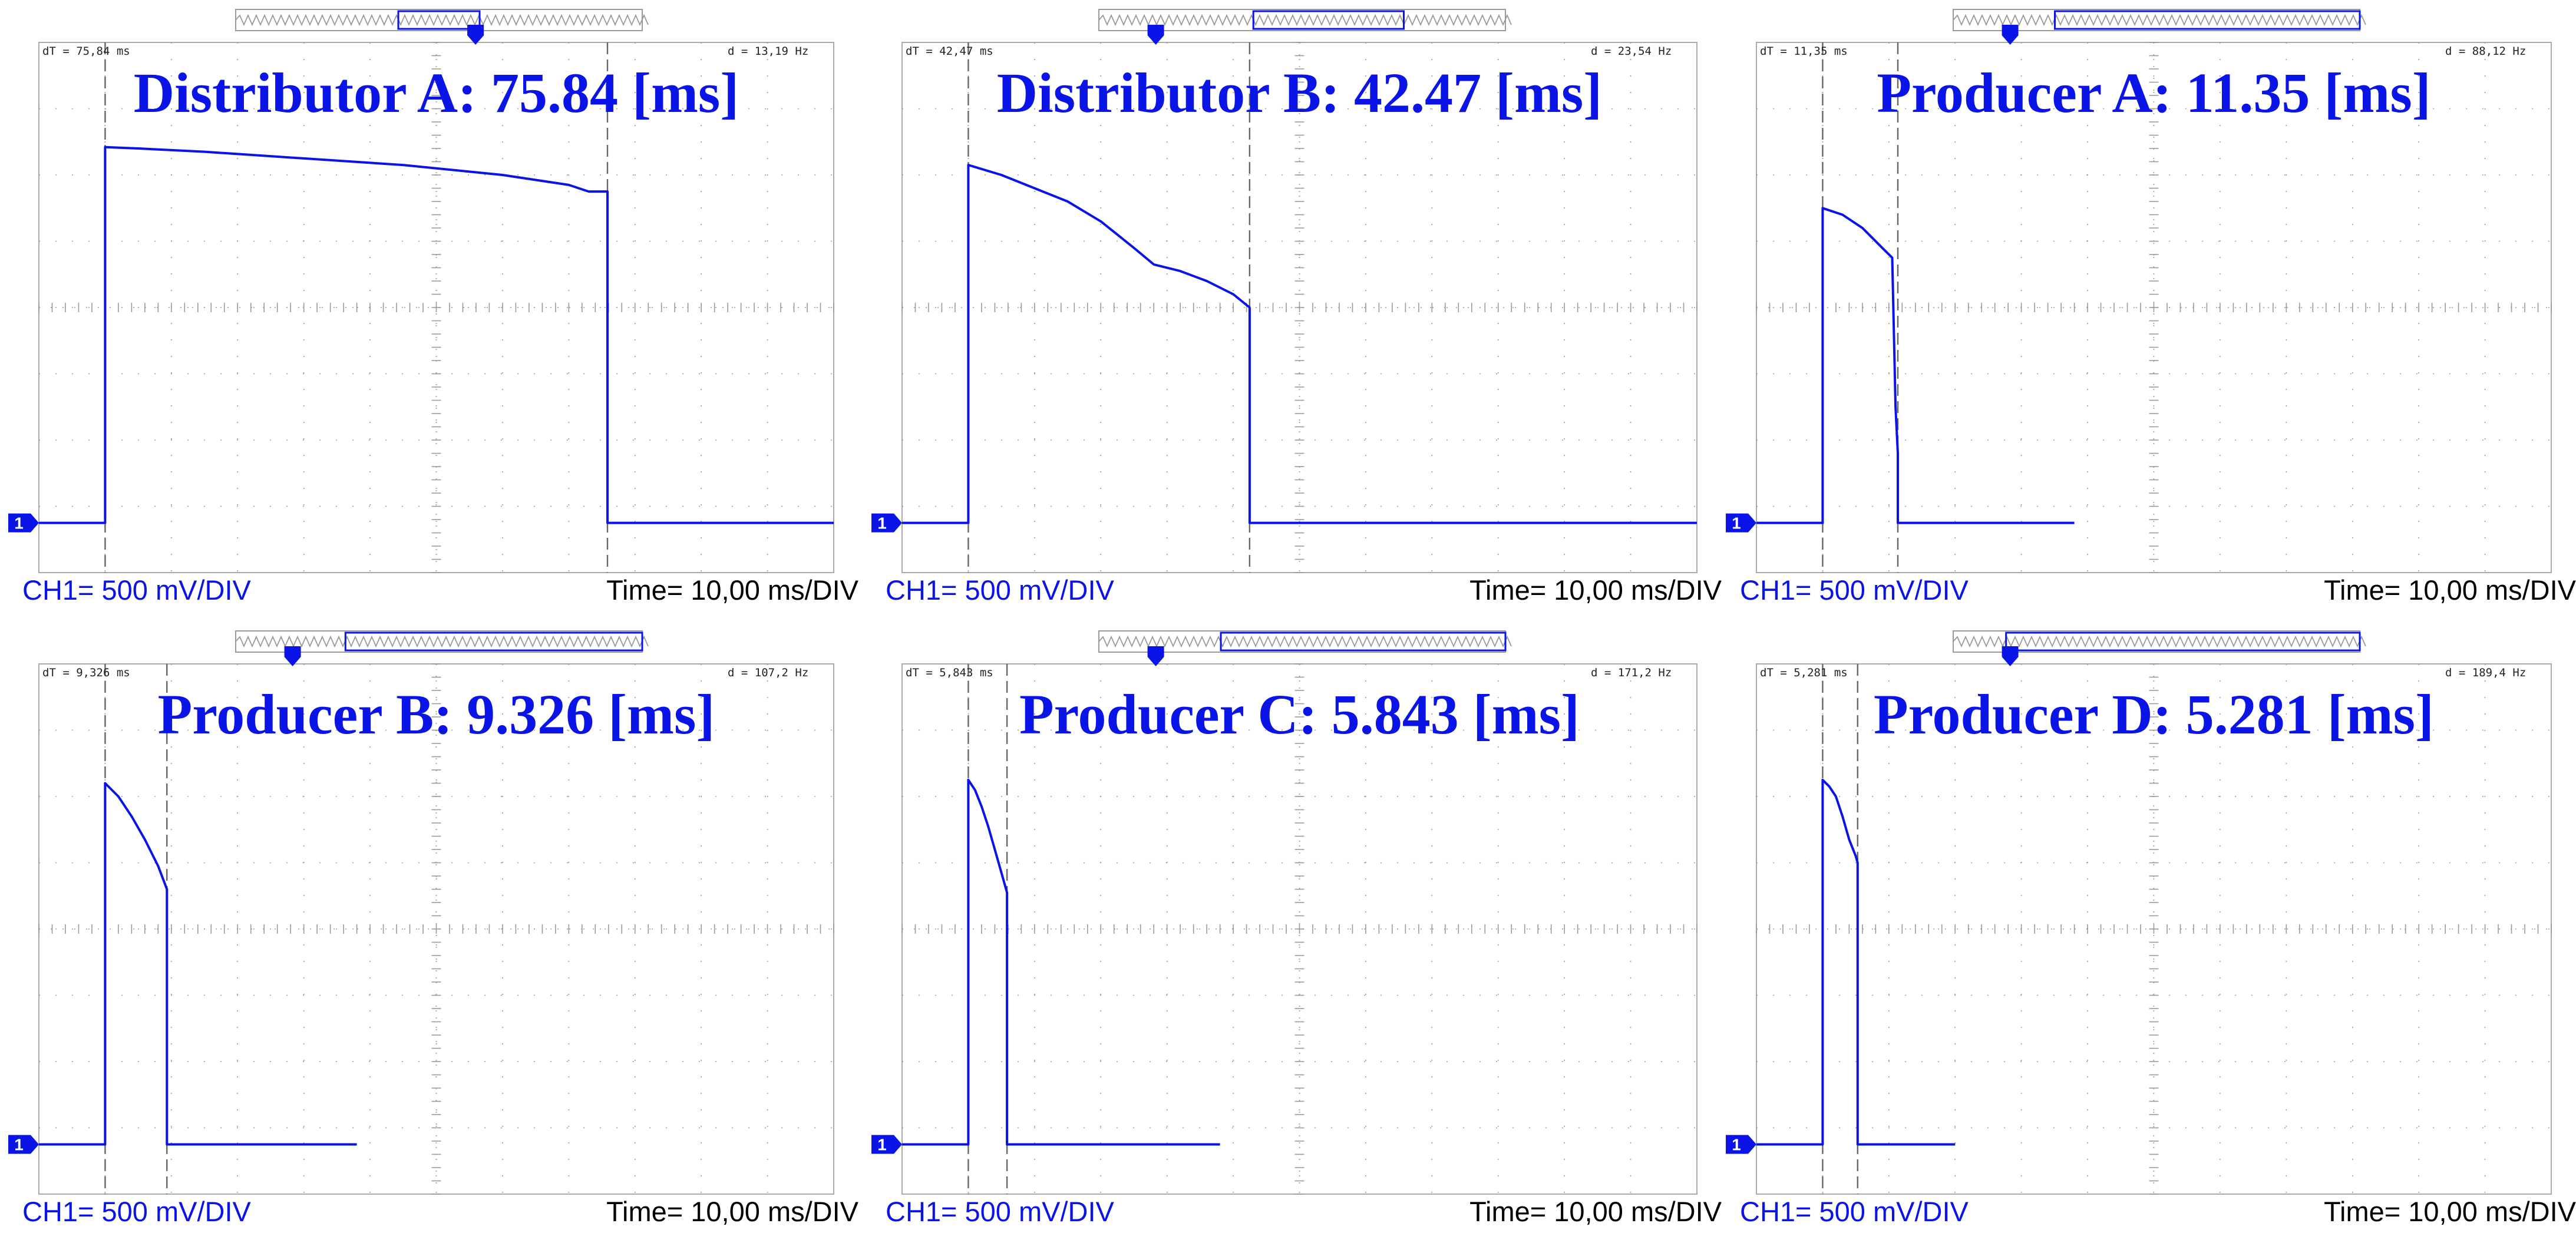 Image resolution: width=2576 pixels, height=1243 pixels. What do you see at coordinates (436, 92) in the screenshot?
I see `chart-title: Distributor A: 75.84 [ms]` at bounding box center [436, 92].